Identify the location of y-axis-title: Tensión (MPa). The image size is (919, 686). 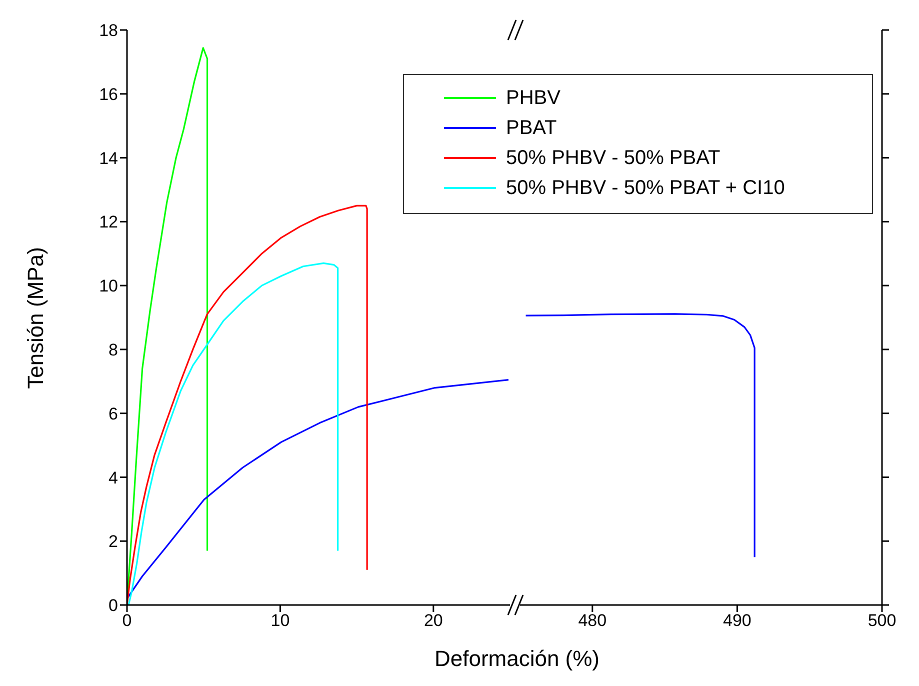
(36, 317).